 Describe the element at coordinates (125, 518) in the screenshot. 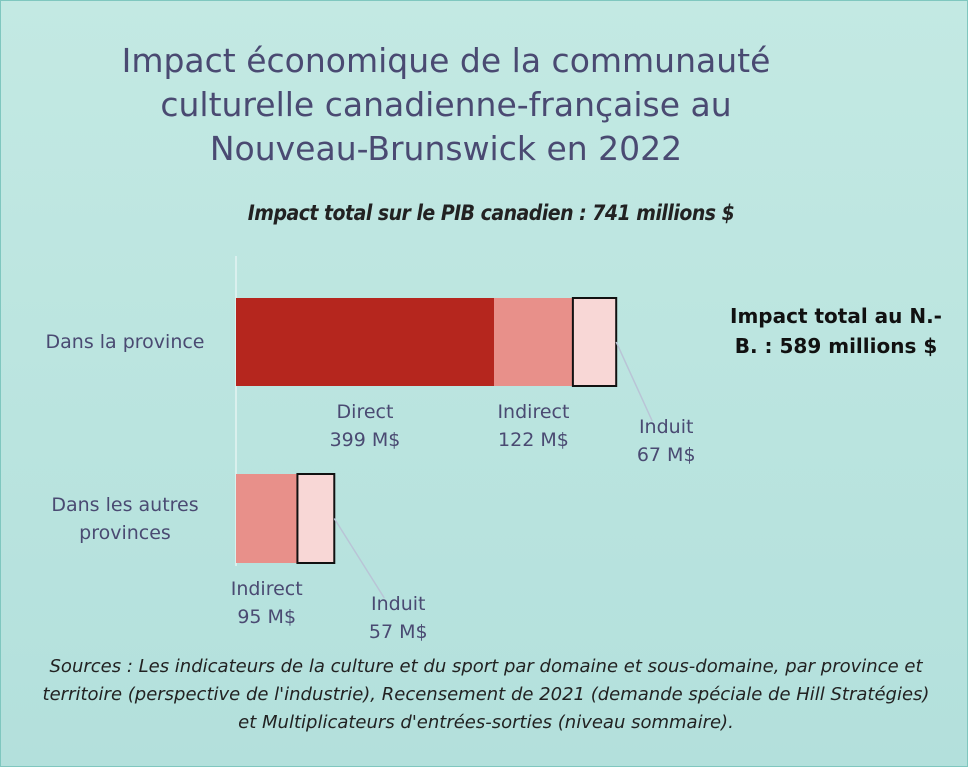

I see `category-label: Dans les autres provinces` at that location.